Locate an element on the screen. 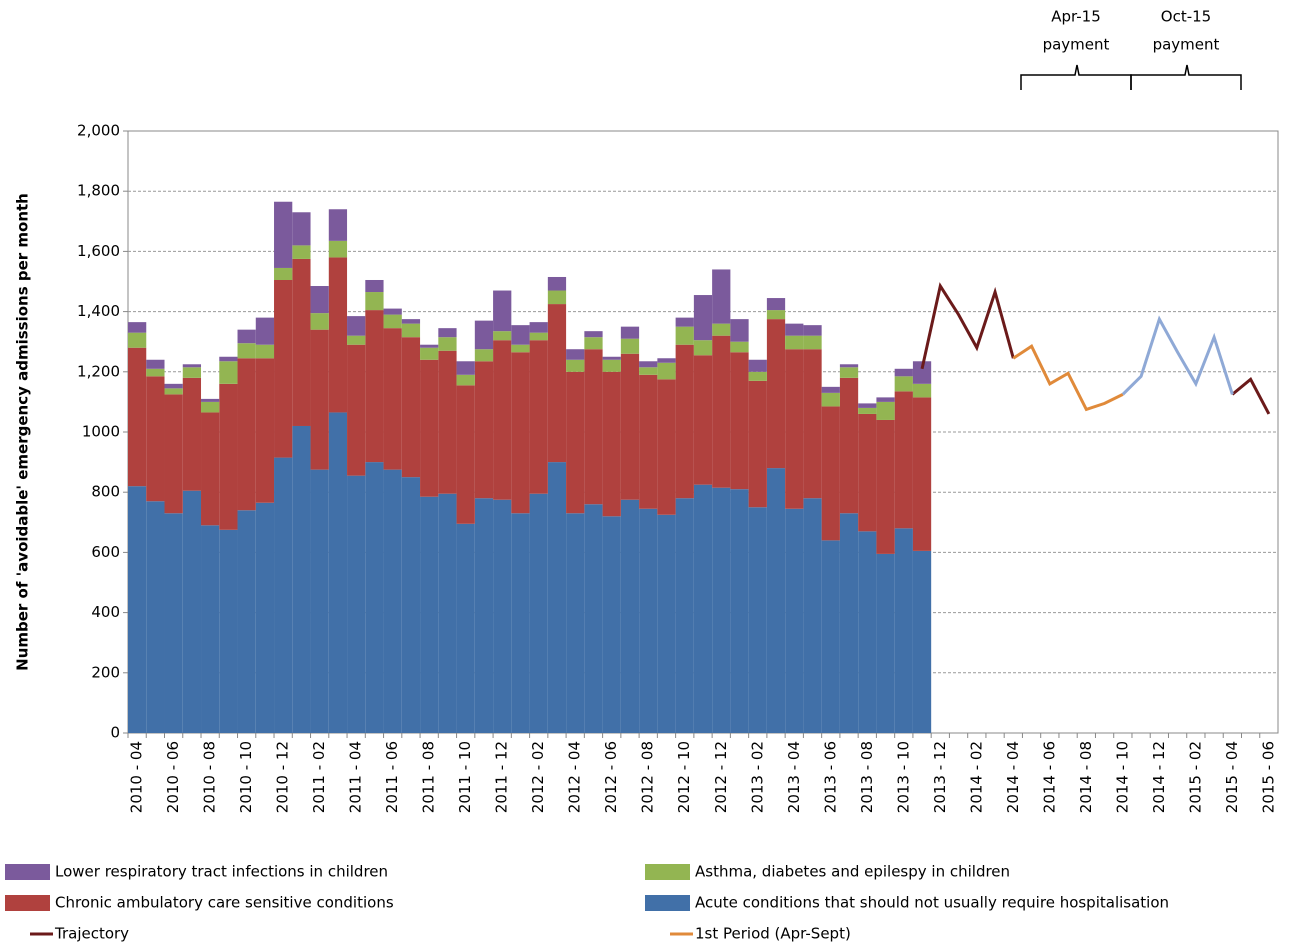 This screenshot has height=952, width=1290. x-tick-label: 2013 - 08 is located at coordinates (867, 777).